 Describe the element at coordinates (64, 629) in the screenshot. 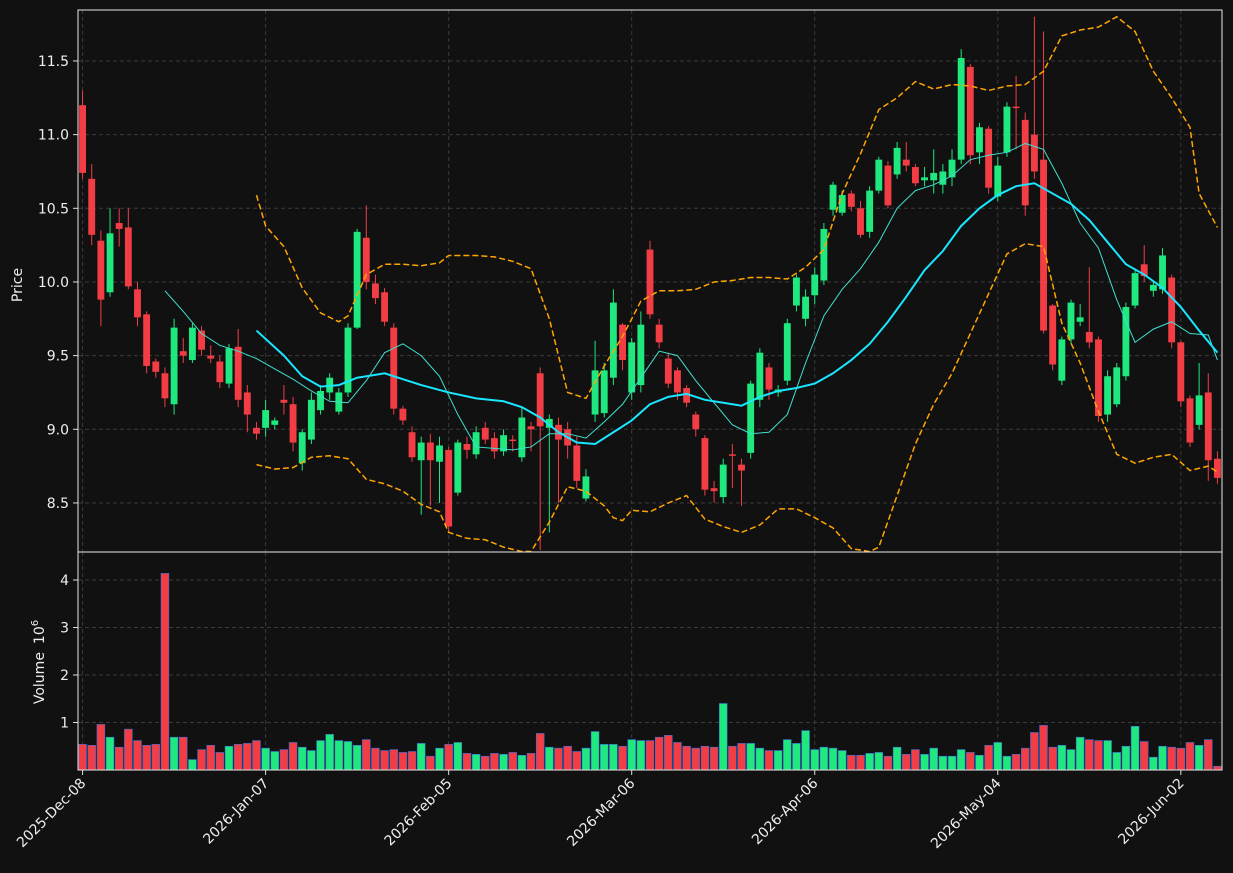

I see `y-tick-label: 3` at that location.